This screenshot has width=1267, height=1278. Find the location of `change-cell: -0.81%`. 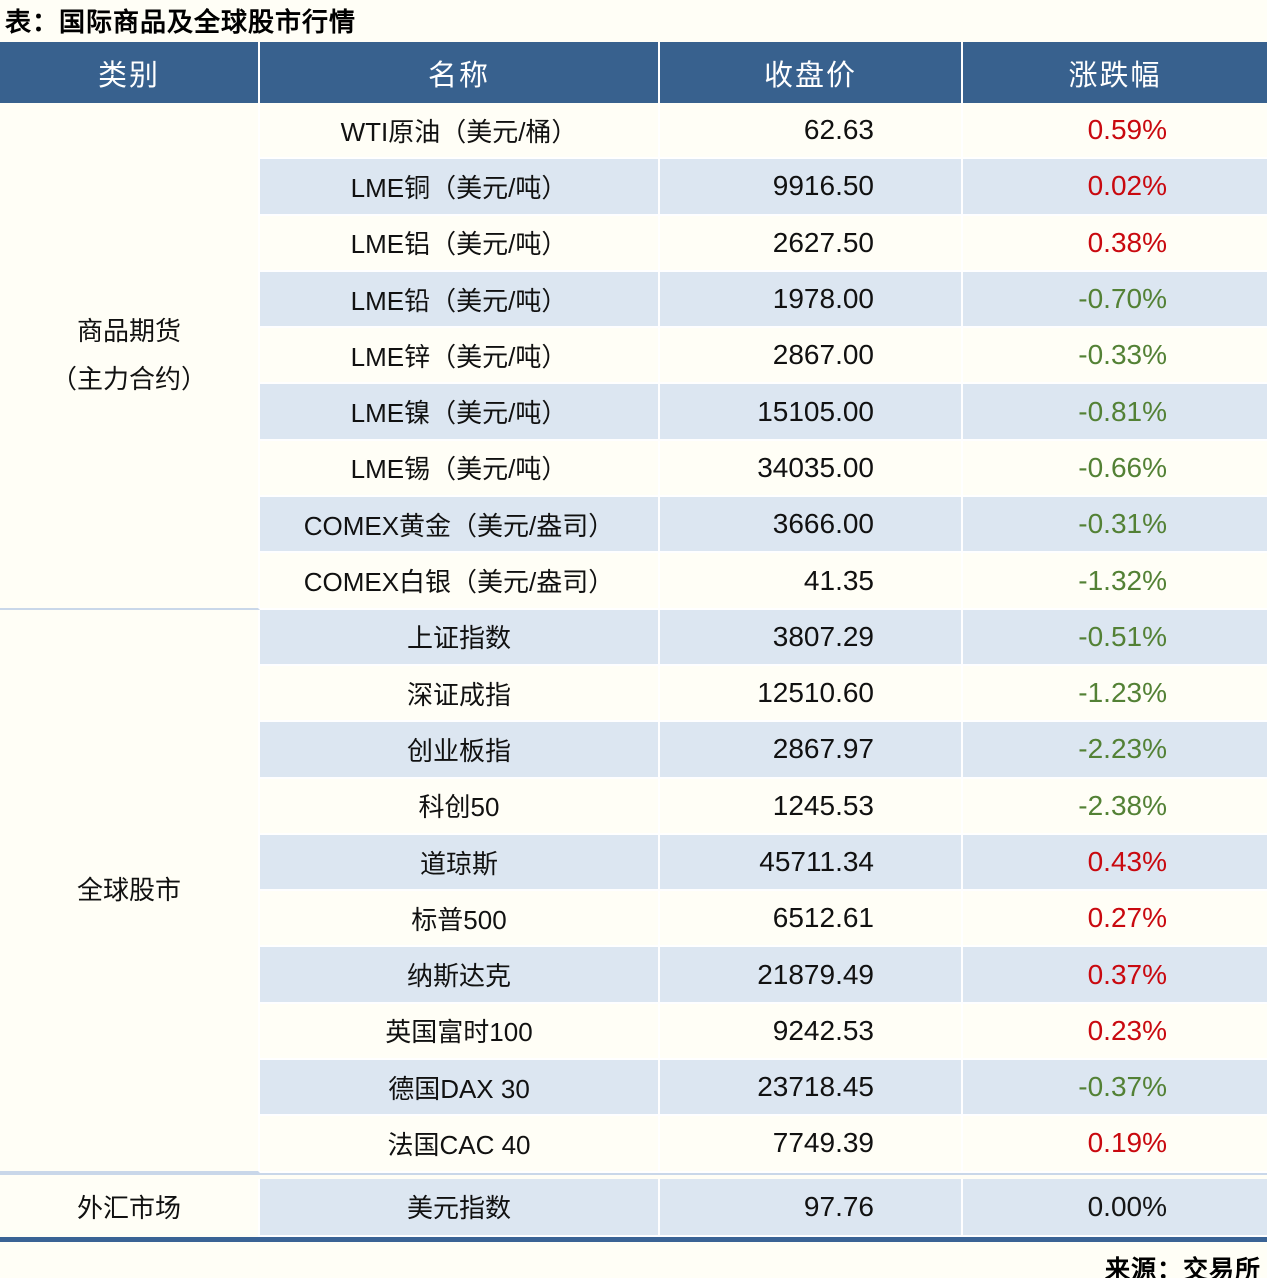

change-cell: -0.81% is located at coordinates (1115, 412).